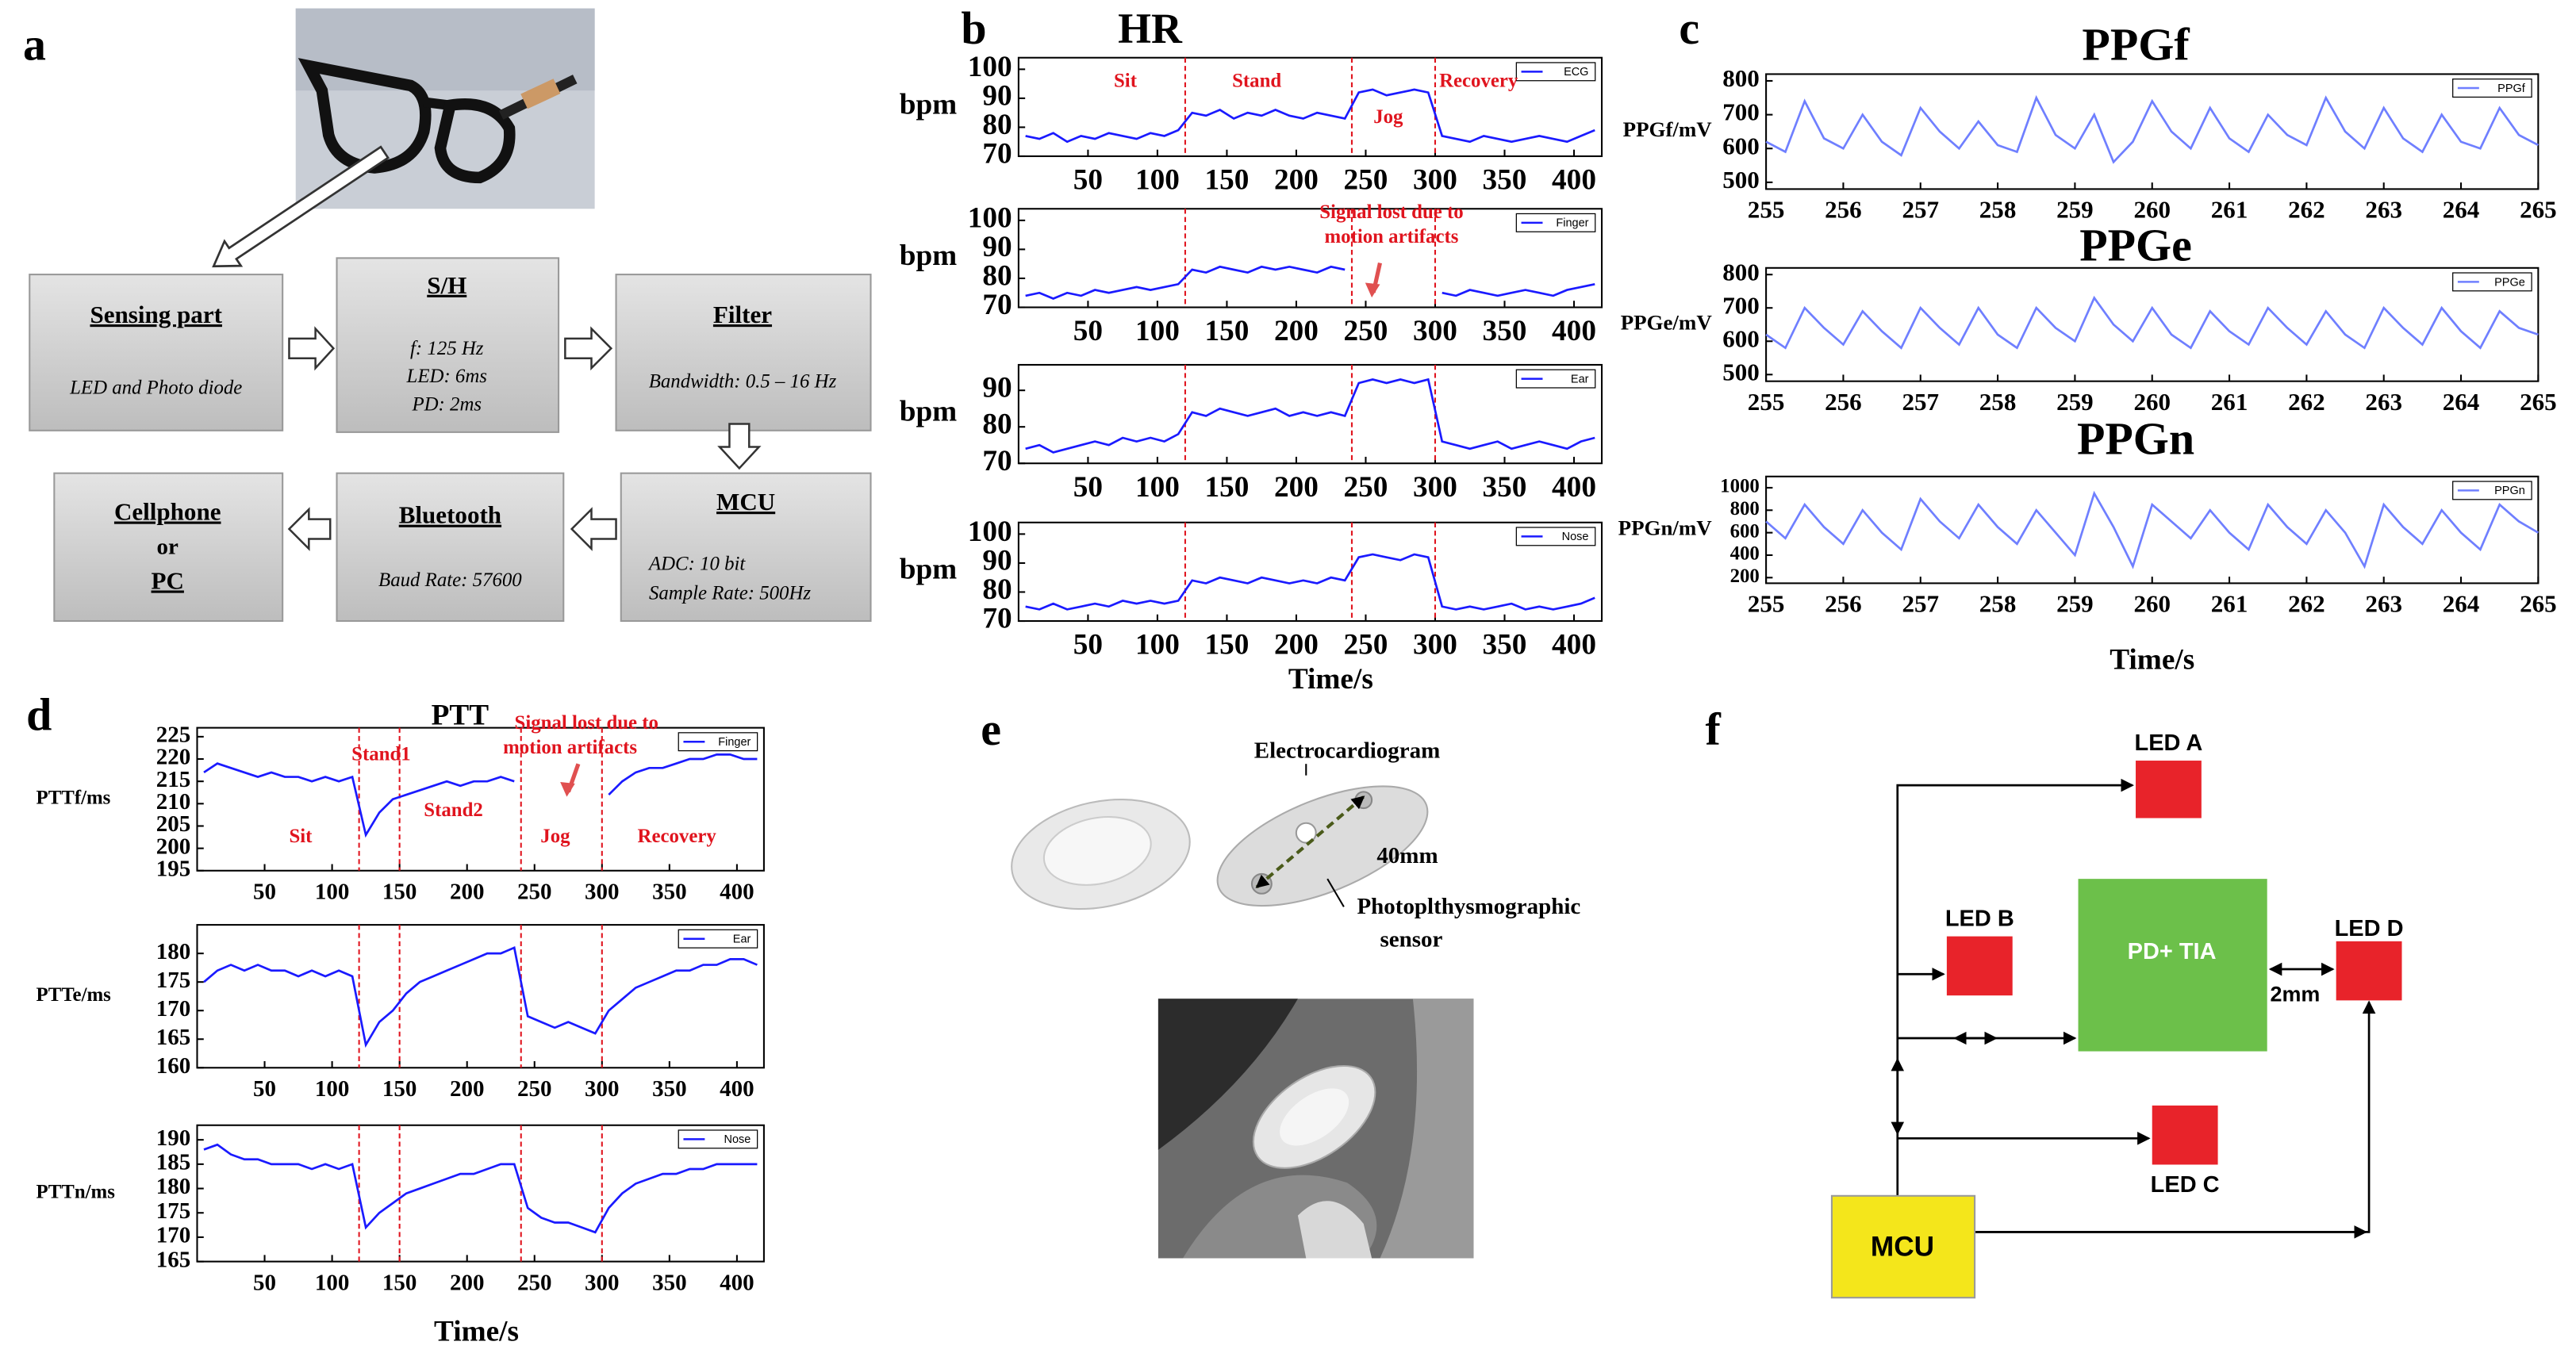 The image size is (2576, 1357). Describe the element at coordinates (734, 743) in the screenshot. I see `legend-label: Finger` at that location.